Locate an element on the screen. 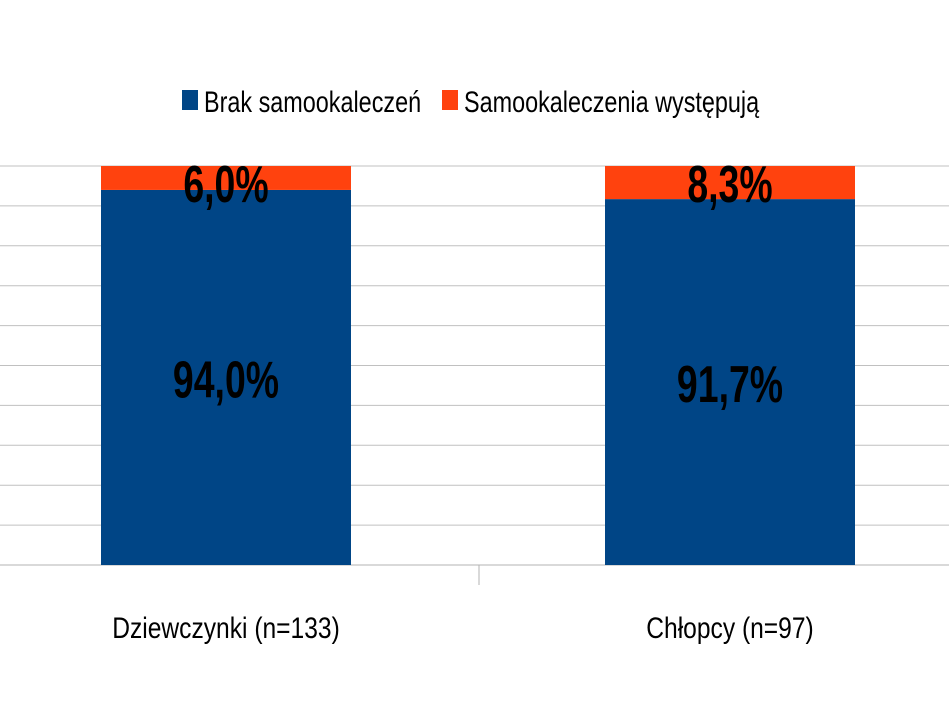  legend-label: Samookaleczenia występują is located at coordinates (611, 101).